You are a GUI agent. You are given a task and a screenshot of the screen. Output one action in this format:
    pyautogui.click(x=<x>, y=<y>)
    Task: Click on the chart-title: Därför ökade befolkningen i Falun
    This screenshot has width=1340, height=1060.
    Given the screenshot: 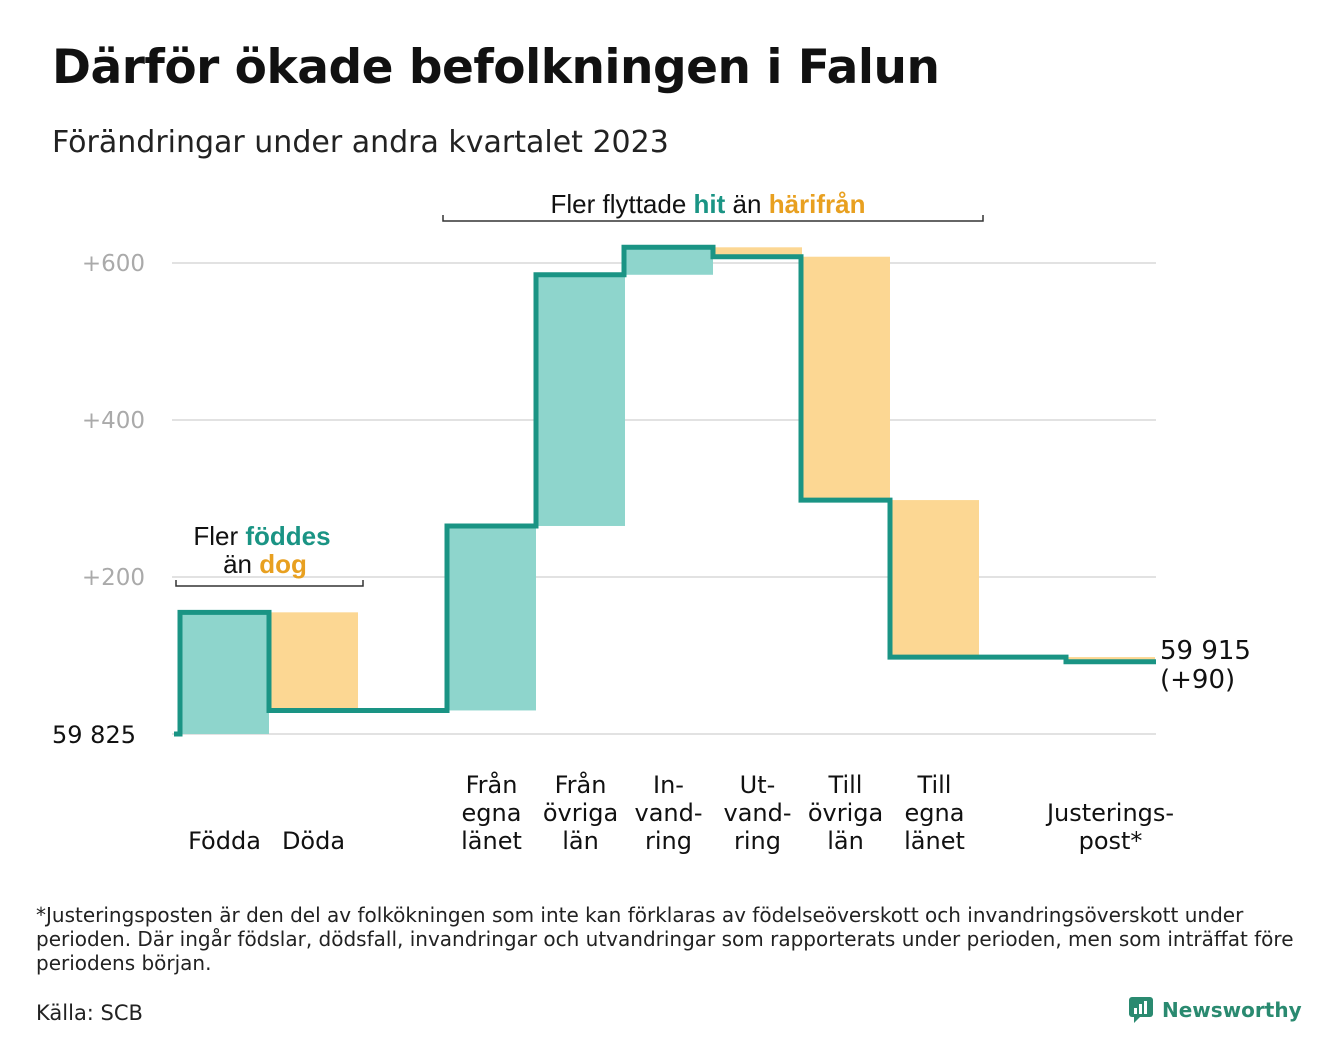 What is the action you would take?
    pyautogui.click(x=496, y=67)
    